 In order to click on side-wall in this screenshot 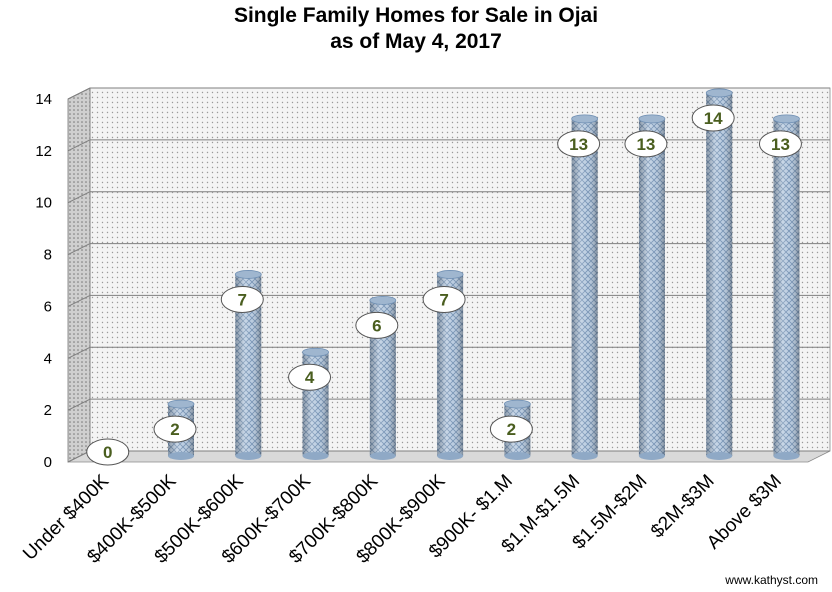, I will do `click(79, 275)`.